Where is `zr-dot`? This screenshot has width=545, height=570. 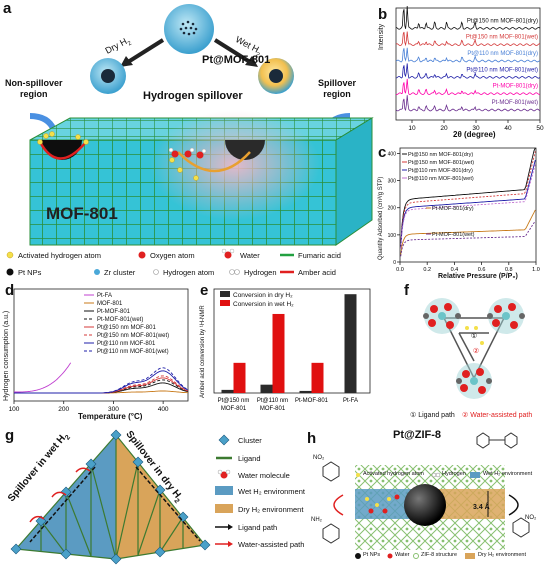
zr-dot is located at coordinates (97, 272).